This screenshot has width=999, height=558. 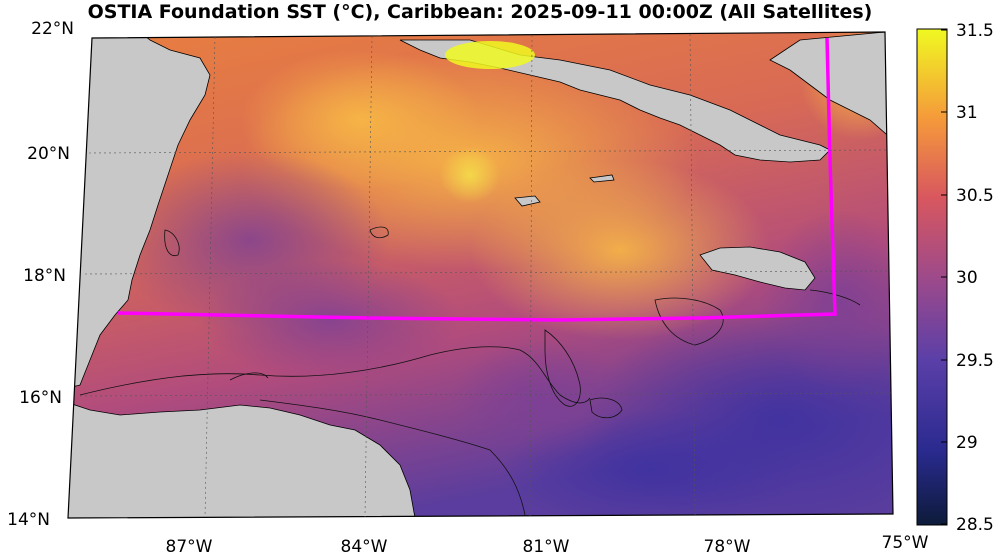 What do you see at coordinates (40, 398) in the screenshot?
I see `lat-tick-label: 16°N` at bounding box center [40, 398].